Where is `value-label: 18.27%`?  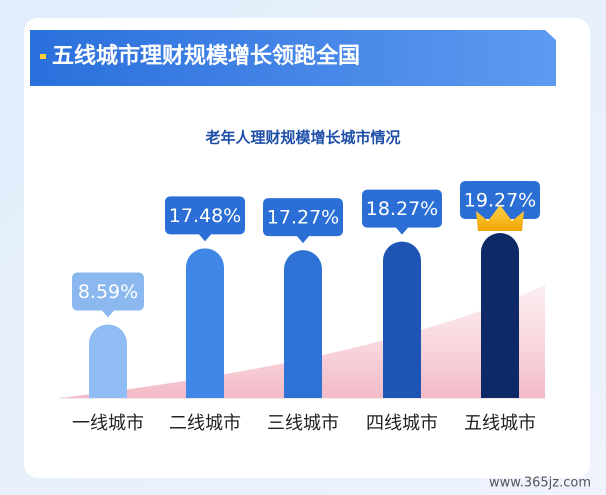
value-label: 18.27% is located at coordinates (402, 209).